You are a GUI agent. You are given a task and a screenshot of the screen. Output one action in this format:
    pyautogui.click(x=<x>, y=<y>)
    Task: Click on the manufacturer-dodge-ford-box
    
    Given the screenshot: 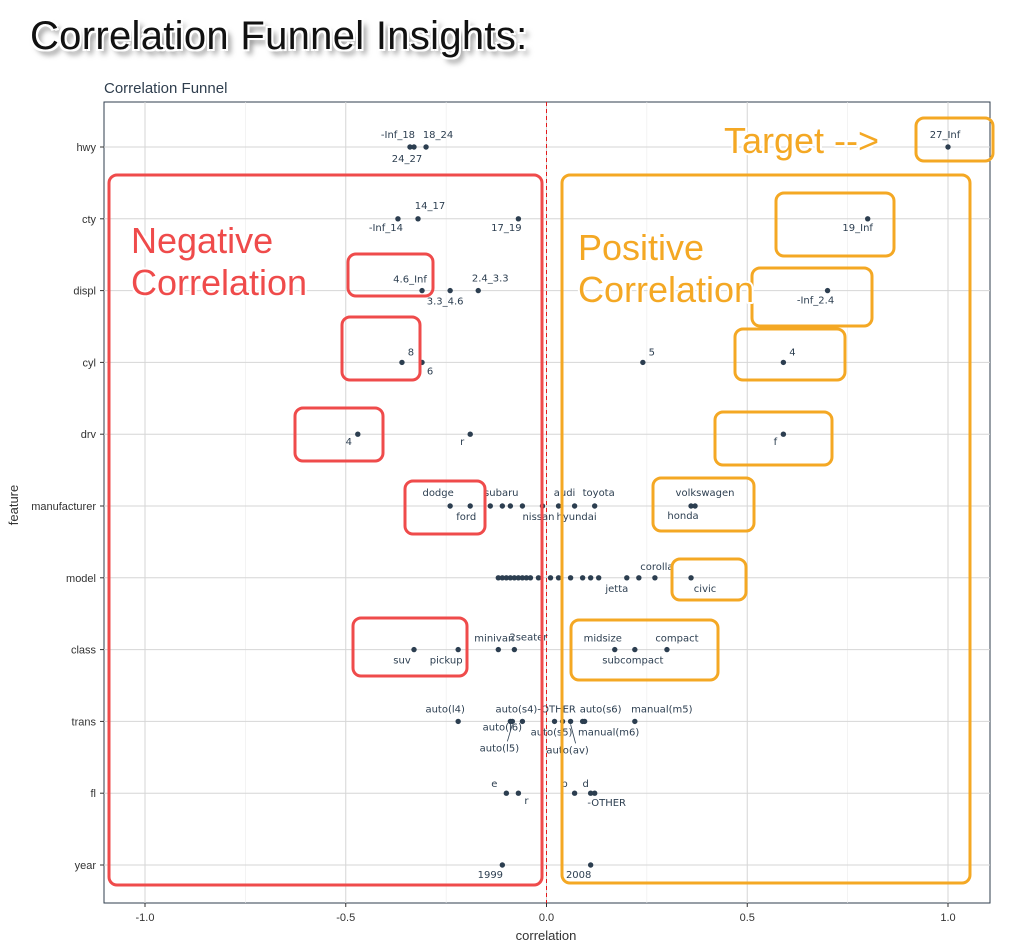 What is the action you would take?
    pyautogui.click(x=445, y=507)
    